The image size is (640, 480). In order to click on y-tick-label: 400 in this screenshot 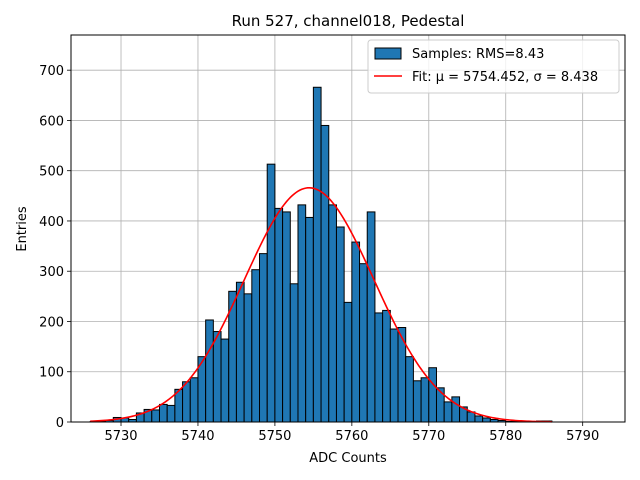, I will do `click(51, 222)`.